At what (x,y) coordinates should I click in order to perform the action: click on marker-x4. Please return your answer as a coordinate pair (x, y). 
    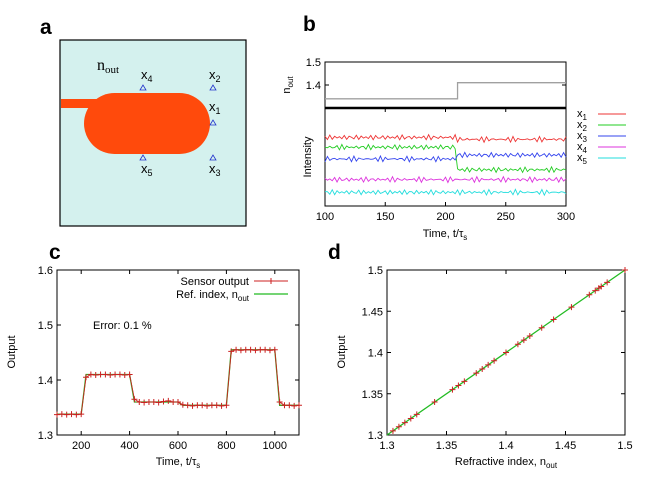
    Looking at the image, I should click on (143, 87).